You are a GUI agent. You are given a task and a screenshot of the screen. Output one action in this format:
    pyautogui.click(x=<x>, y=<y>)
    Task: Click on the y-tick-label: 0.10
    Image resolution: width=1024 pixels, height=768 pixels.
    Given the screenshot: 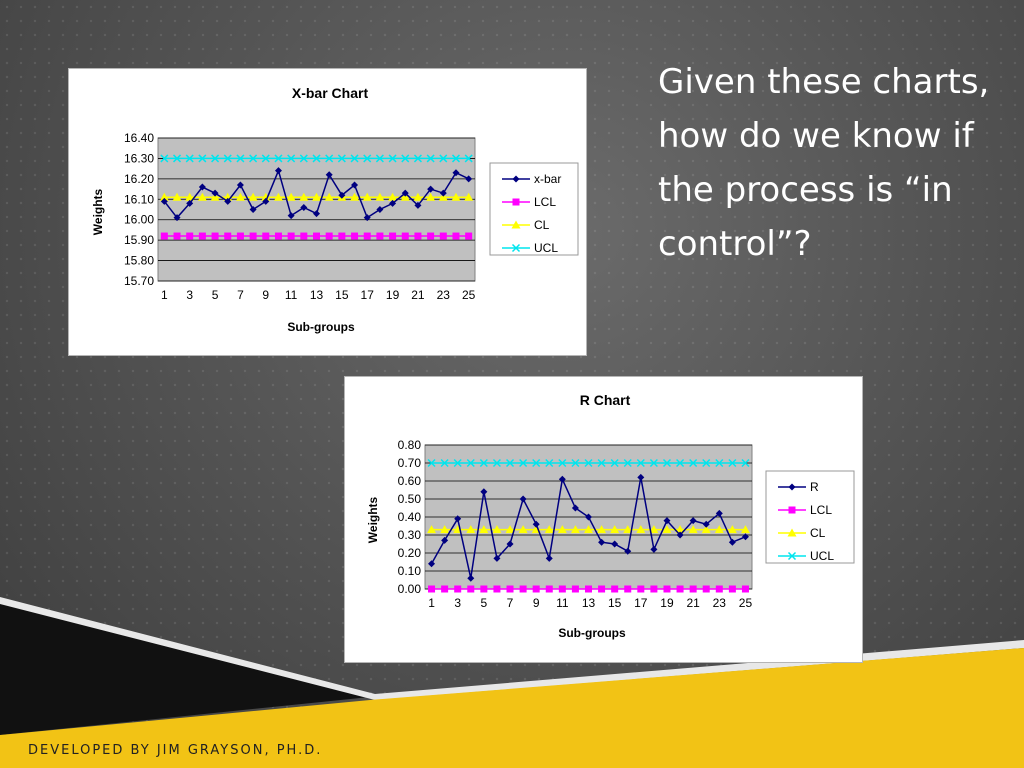 What is the action you would take?
    pyautogui.click(x=410, y=571)
    